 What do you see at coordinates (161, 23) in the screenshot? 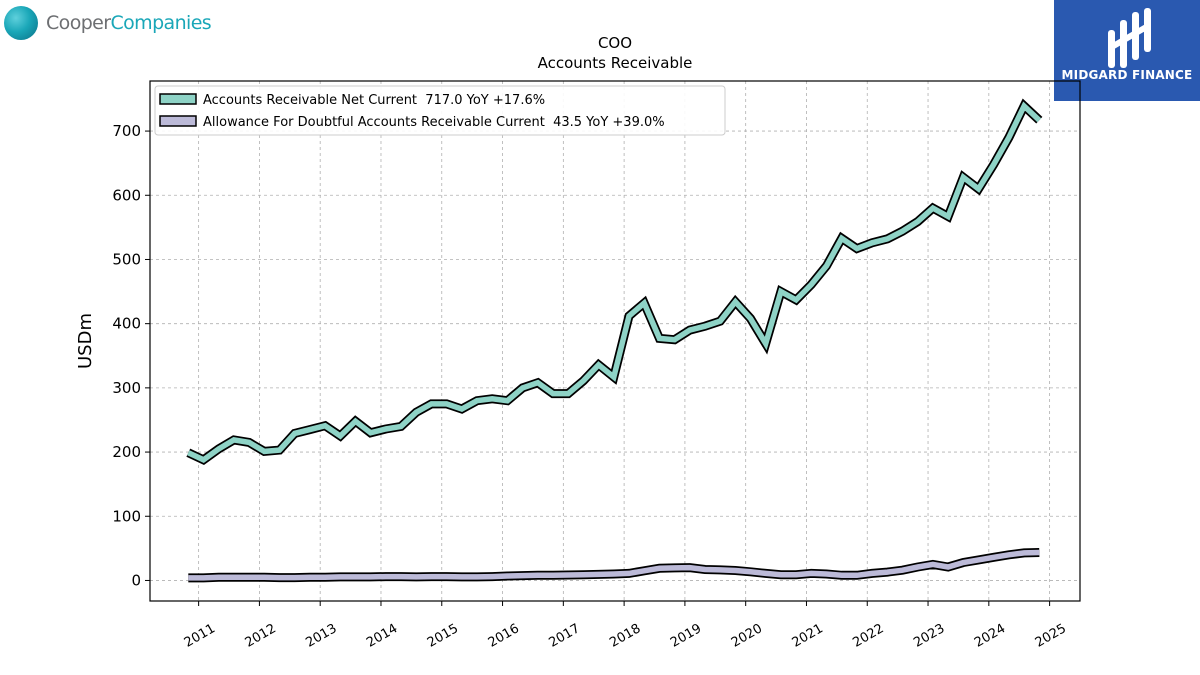
I see `company-logo-word2: Companies` at bounding box center [161, 23].